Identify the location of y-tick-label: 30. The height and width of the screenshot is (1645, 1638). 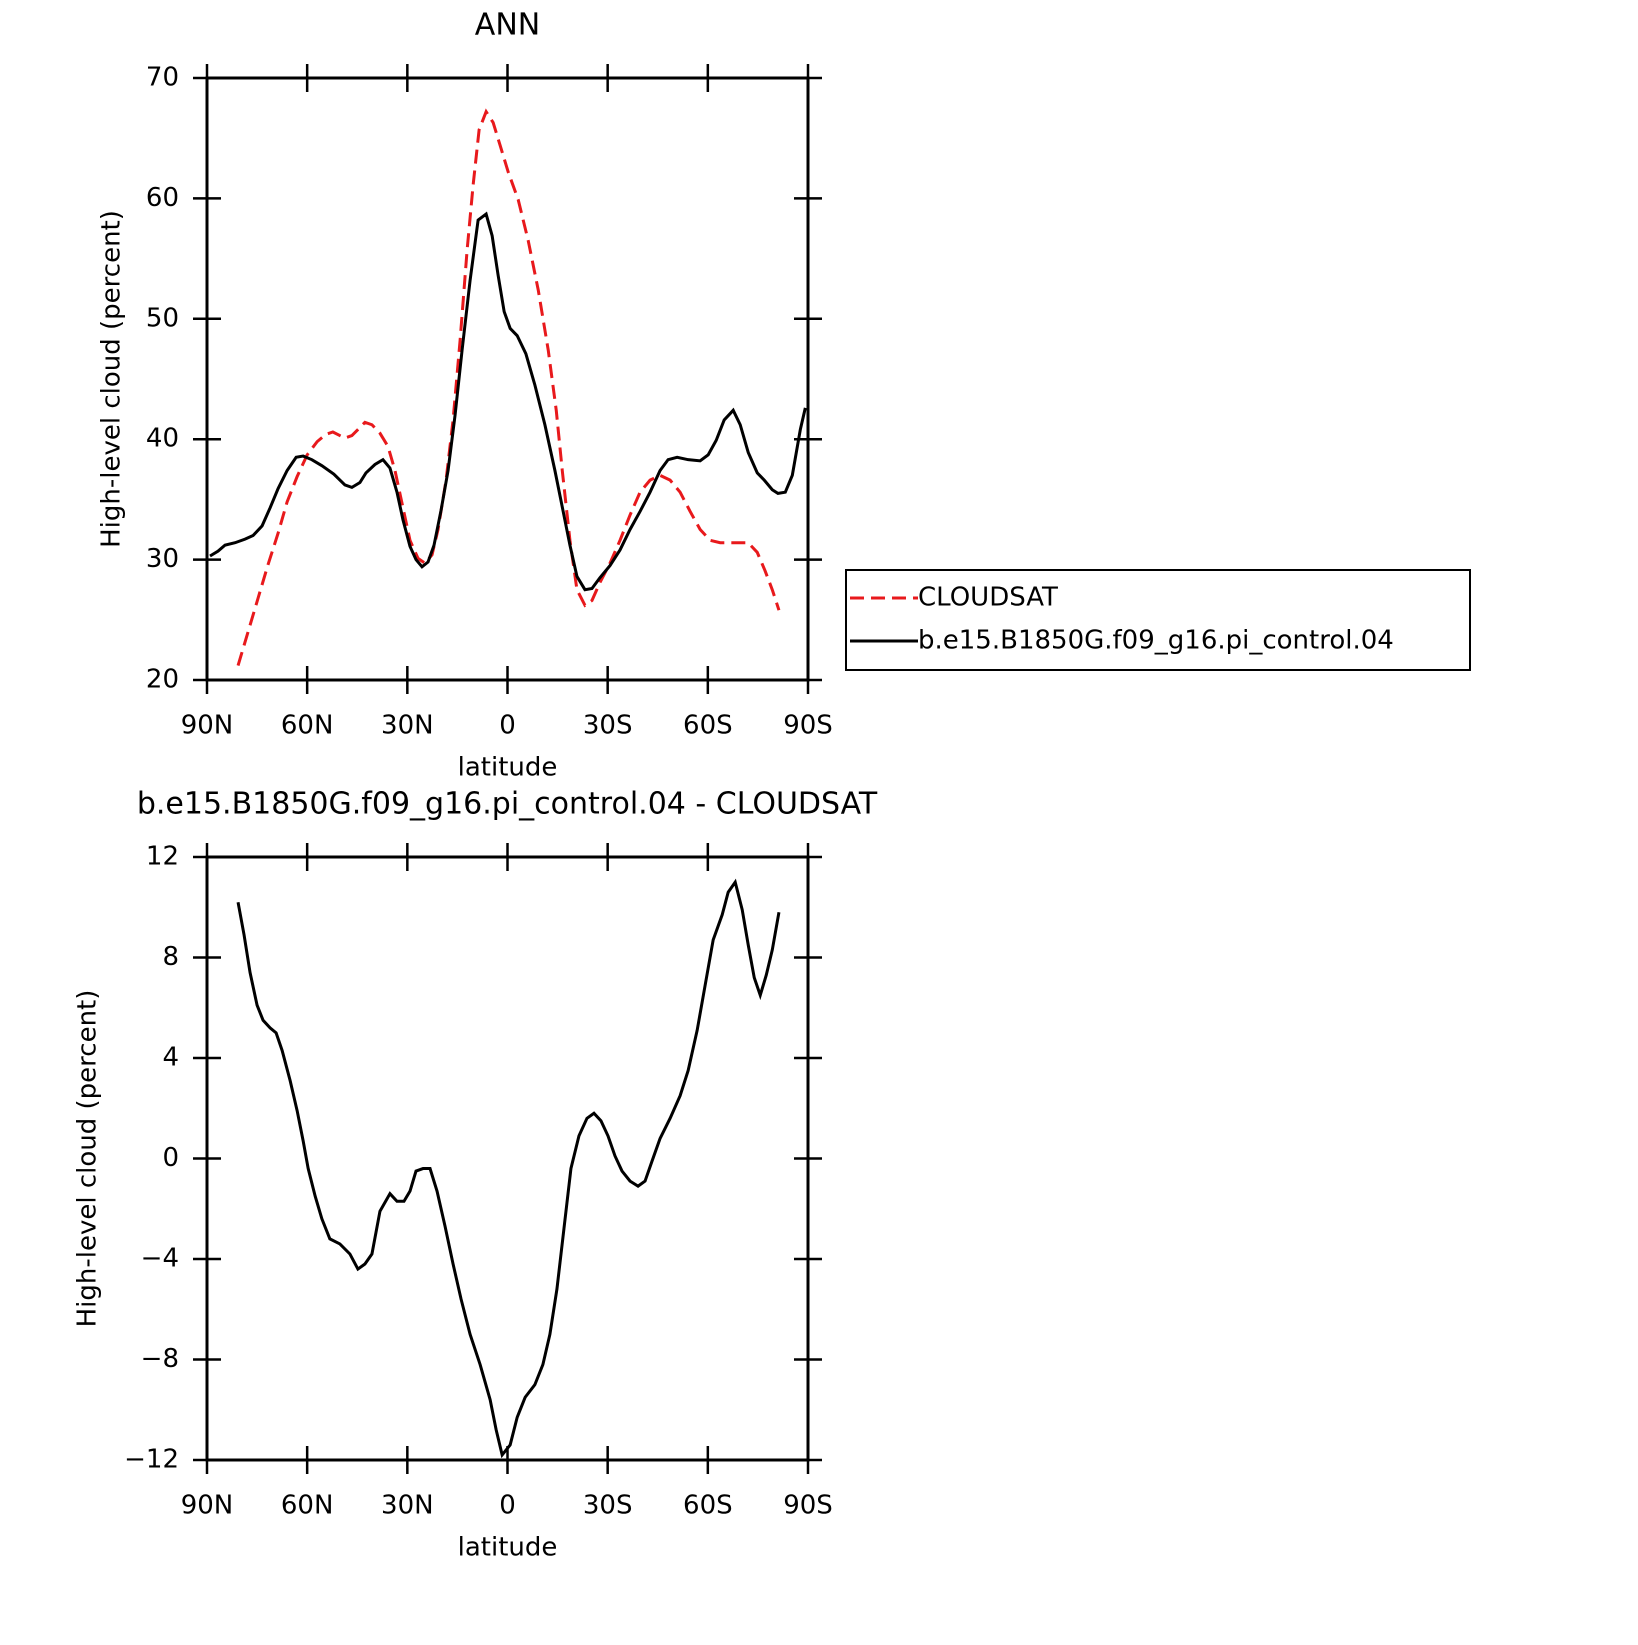
(162, 559).